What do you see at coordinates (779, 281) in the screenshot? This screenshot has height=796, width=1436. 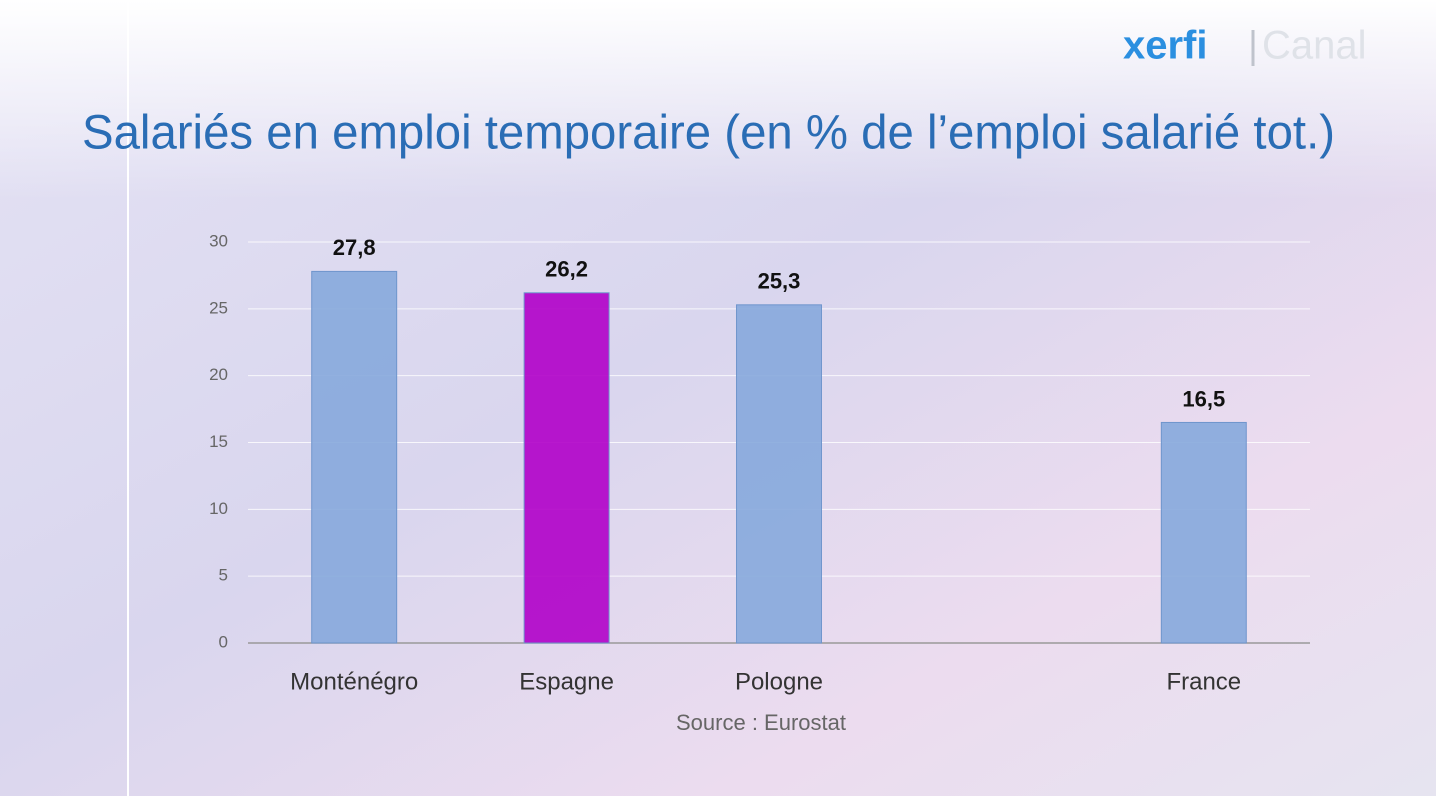 I see `value-label: 25,3` at bounding box center [779, 281].